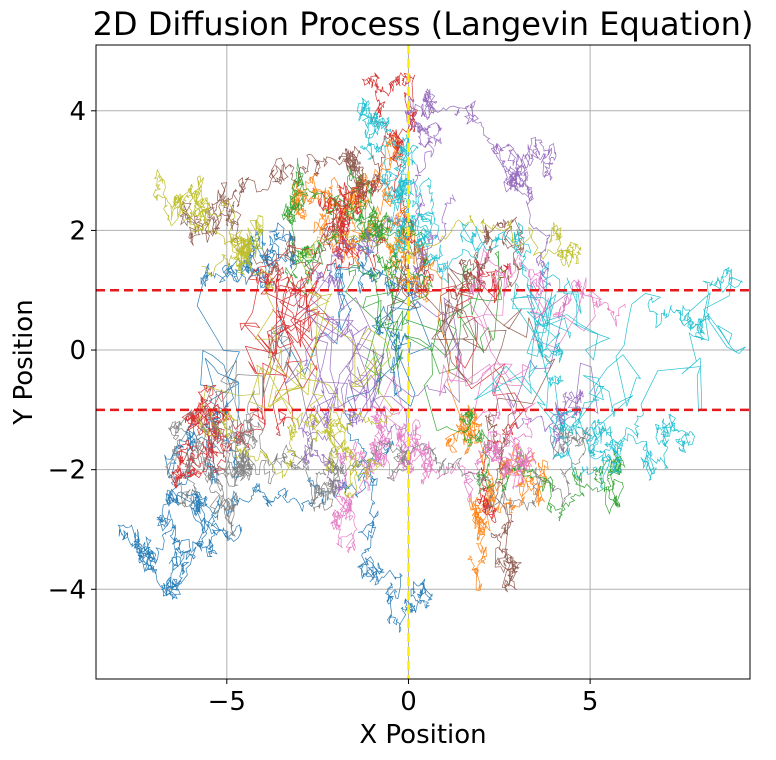  What do you see at coordinates (590, 702) in the screenshot?
I see `x-tick-label: 5` at bounding box center [590, 702].